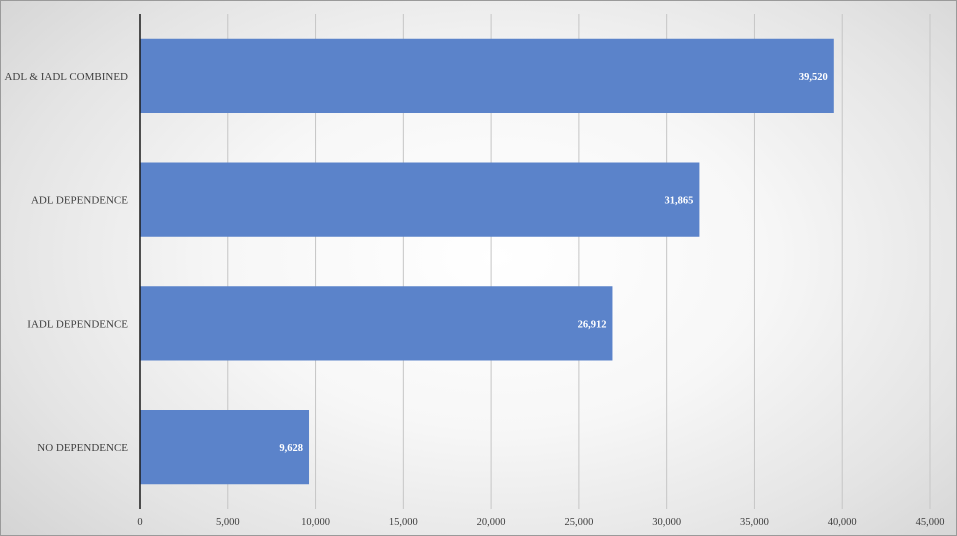  Describe the element at coordinates (66, 77) in the screenshot. I see `category-label: ADL & IADL COMBINED` at that location.